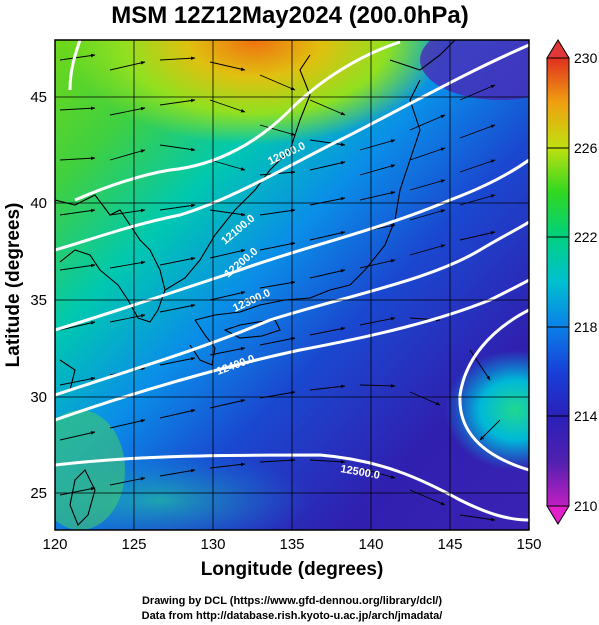  I want to click on colorbar-min-arrow, so click(558, 515).